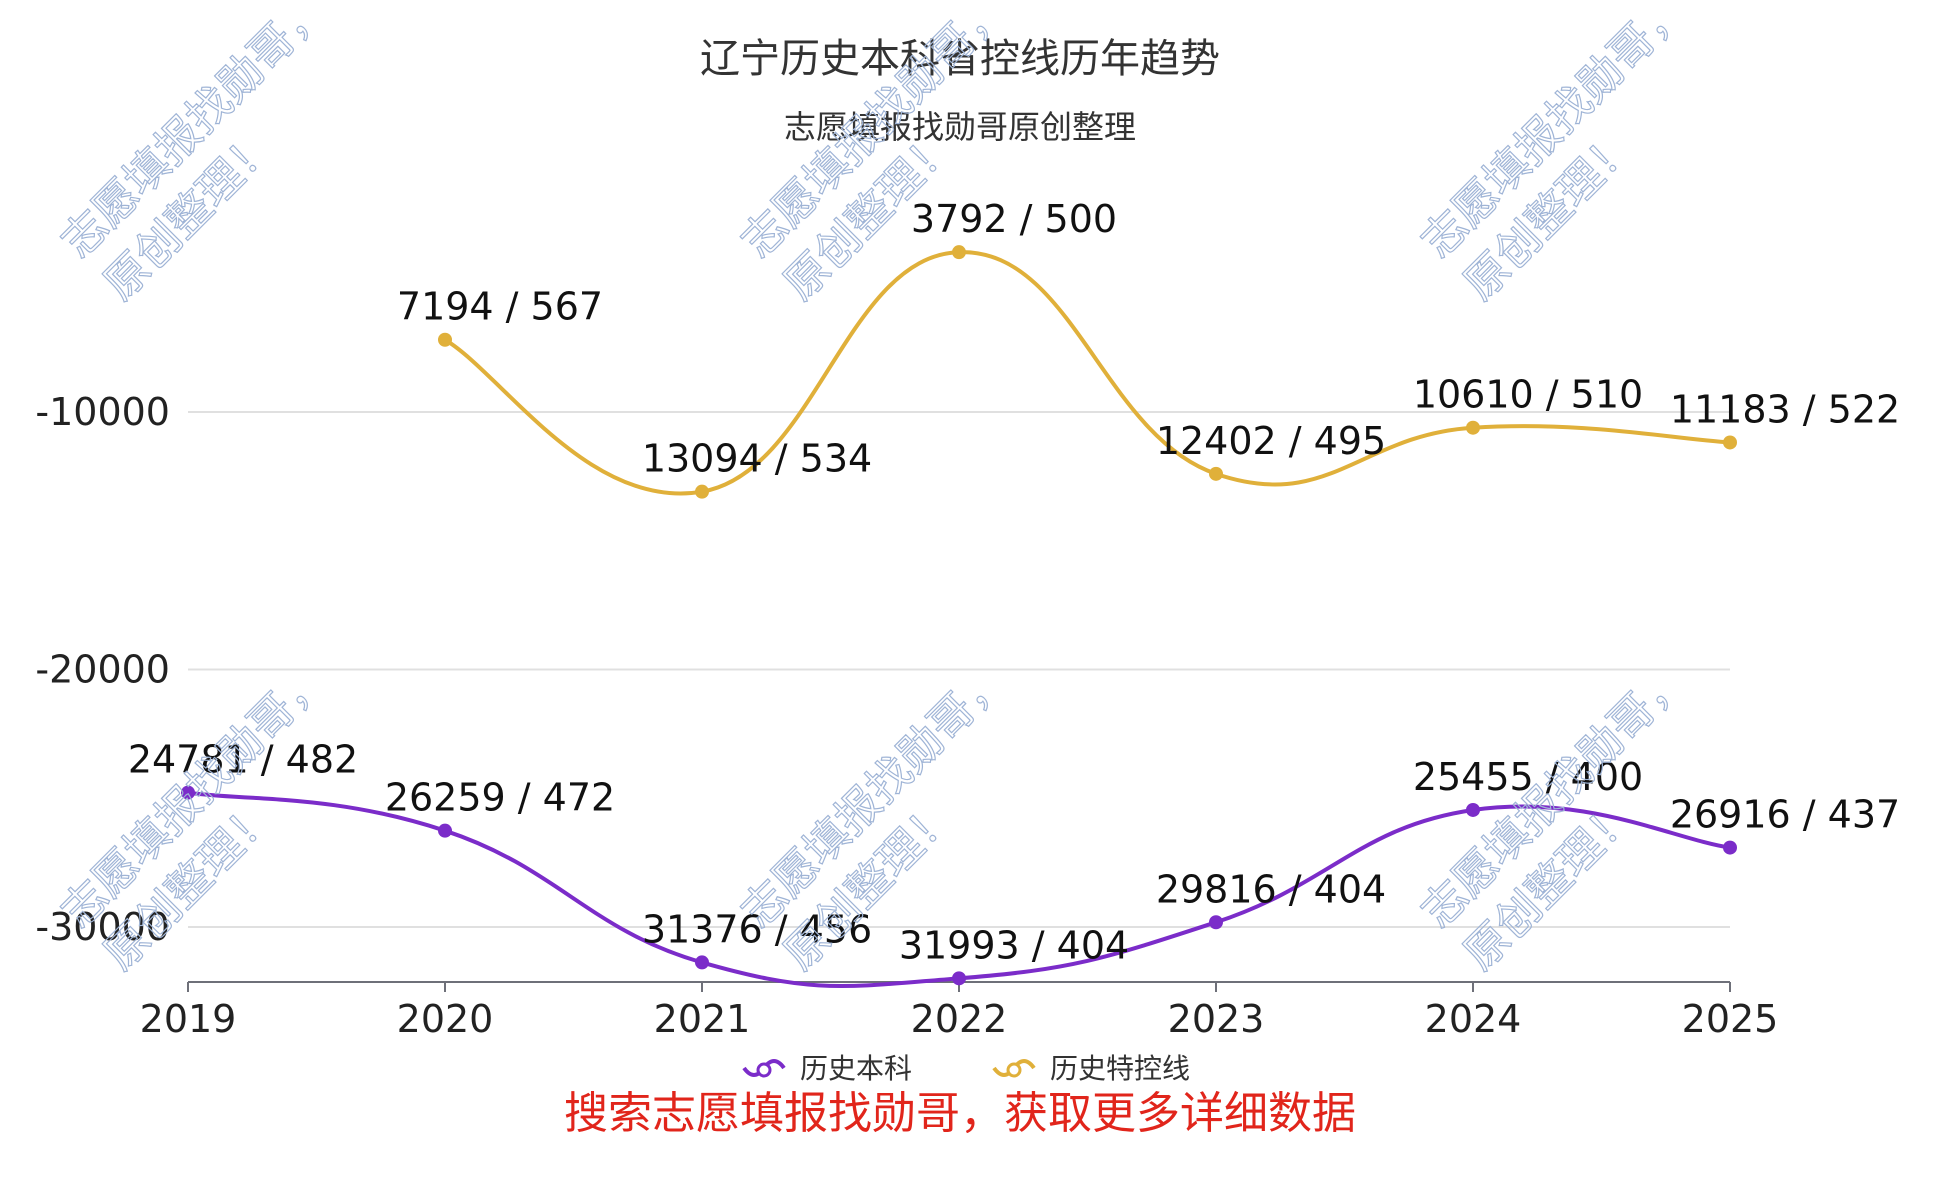 This screenshot has width=1944, height=1180. I want to click on data-label: 29816 / 404, so click(1271, 889).